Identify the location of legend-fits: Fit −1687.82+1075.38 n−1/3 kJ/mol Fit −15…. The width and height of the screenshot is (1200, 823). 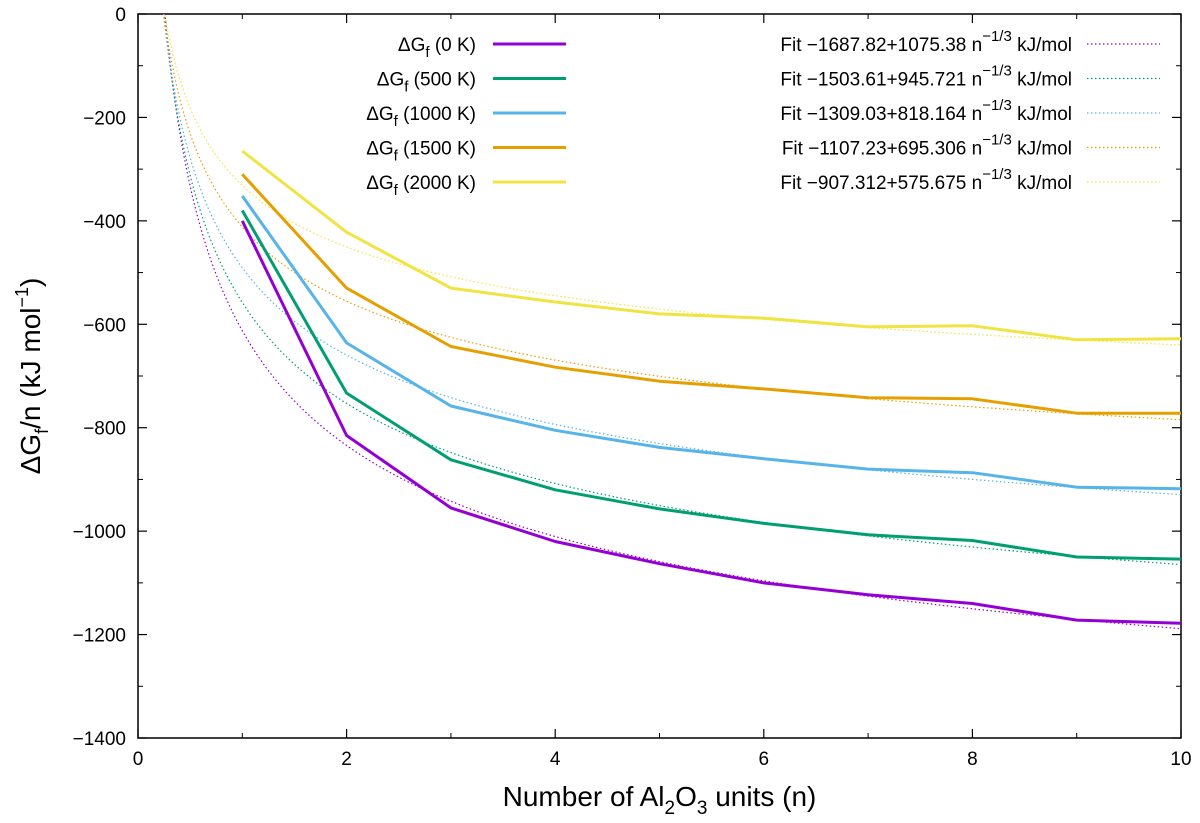
(970, 111).